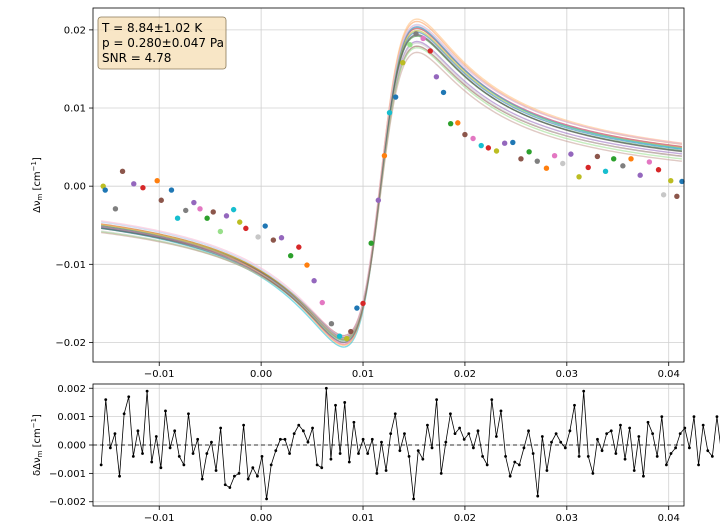 This screenshot has width=720, height=523. What do you see at coordinates (465, 518) in the screenshot?
I see `res-x-tick-label: 0.02` at bounding box center [465, 518].